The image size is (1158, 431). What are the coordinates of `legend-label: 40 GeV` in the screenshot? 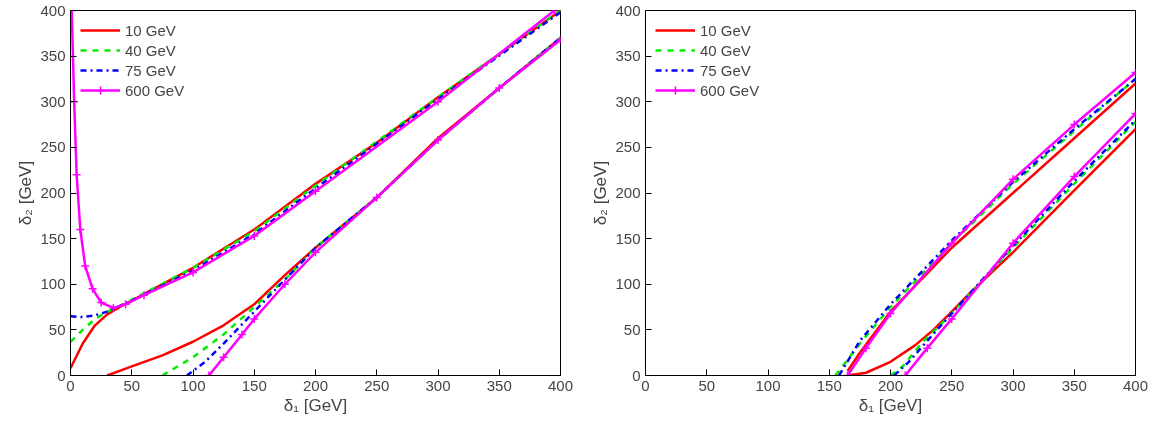 It's located at (725, 50).